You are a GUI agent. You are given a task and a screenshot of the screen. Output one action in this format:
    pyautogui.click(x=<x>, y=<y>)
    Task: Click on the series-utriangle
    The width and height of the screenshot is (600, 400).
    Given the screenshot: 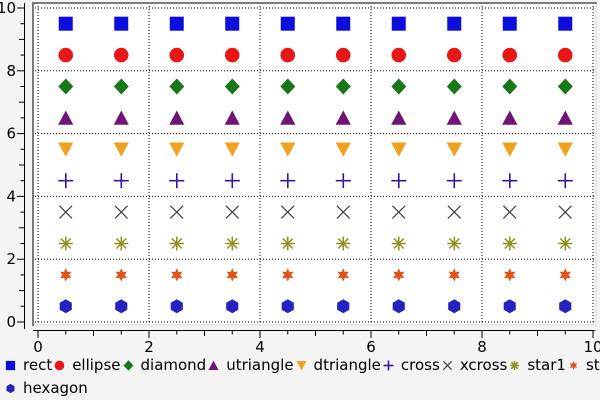 What is the action you would take?
    pyautogui.click(x=315, y=117)
    